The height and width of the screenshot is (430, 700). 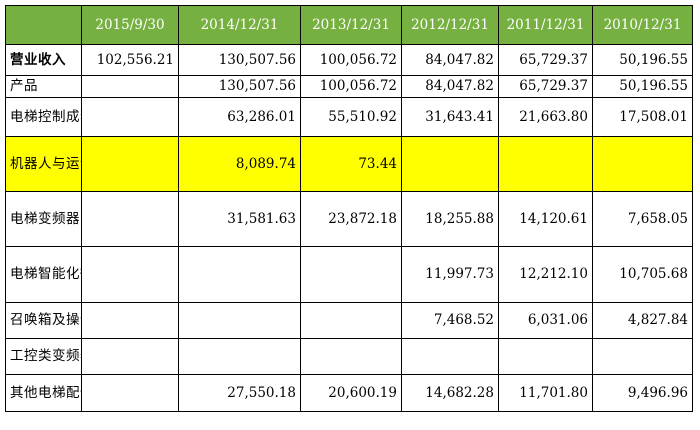 I want to click on value-cell: 21,663.80, so click(x=545, y=117).